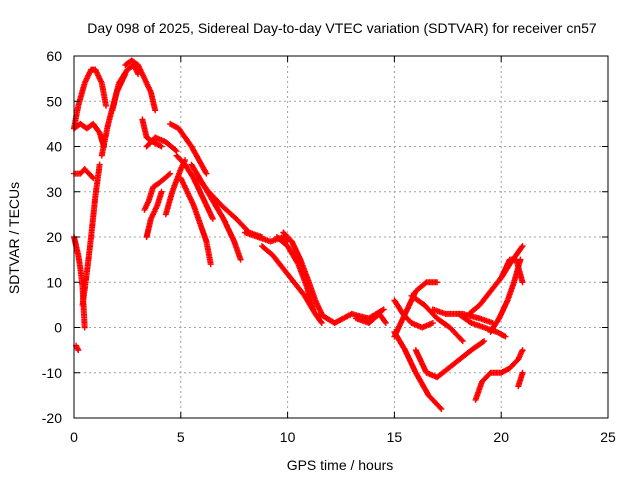  I want to click on y-tick-label: -10, so click(52, 373).